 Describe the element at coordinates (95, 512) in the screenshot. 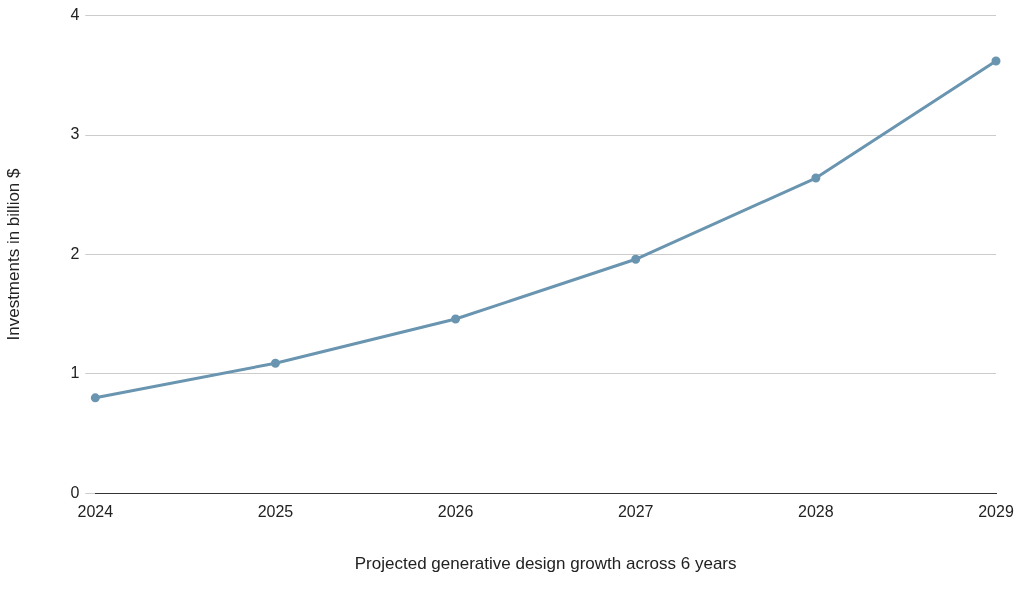

I see `x-tick-label: 2024` at that location.